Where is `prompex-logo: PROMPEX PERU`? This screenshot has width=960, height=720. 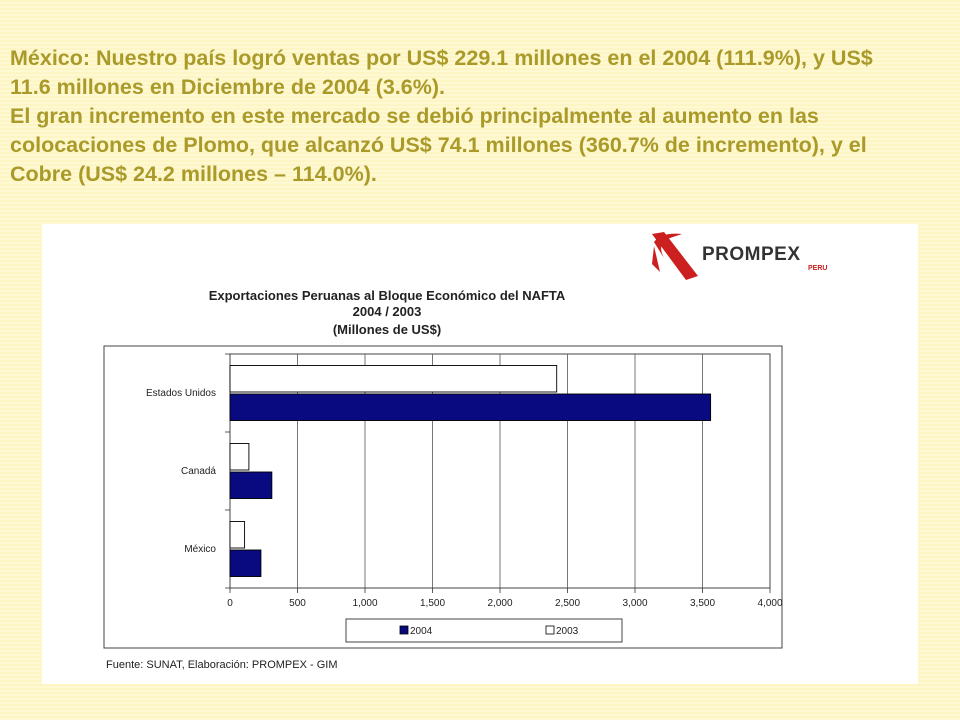
prompex-logo: PROMPEX PERU is located at coordinates (739, 256).